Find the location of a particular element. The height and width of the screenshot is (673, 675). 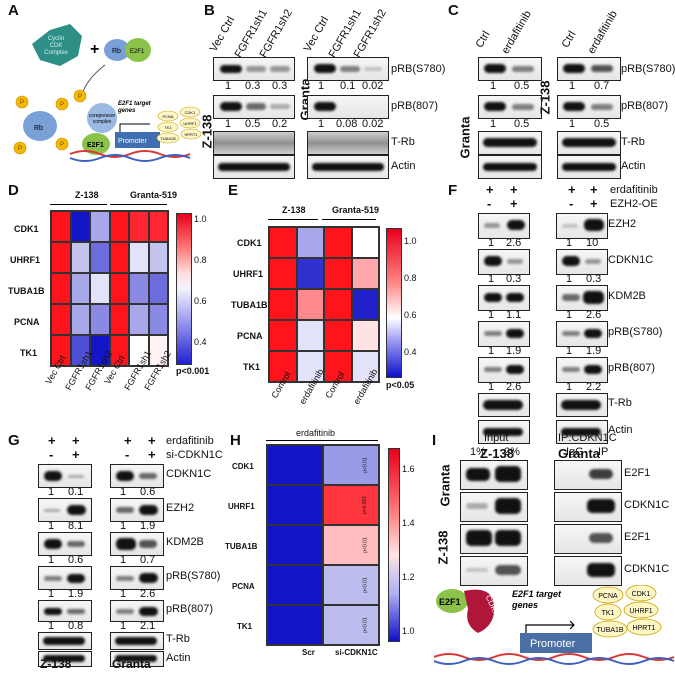

quant-value: 0.2 is located at coordinates (280, 124).